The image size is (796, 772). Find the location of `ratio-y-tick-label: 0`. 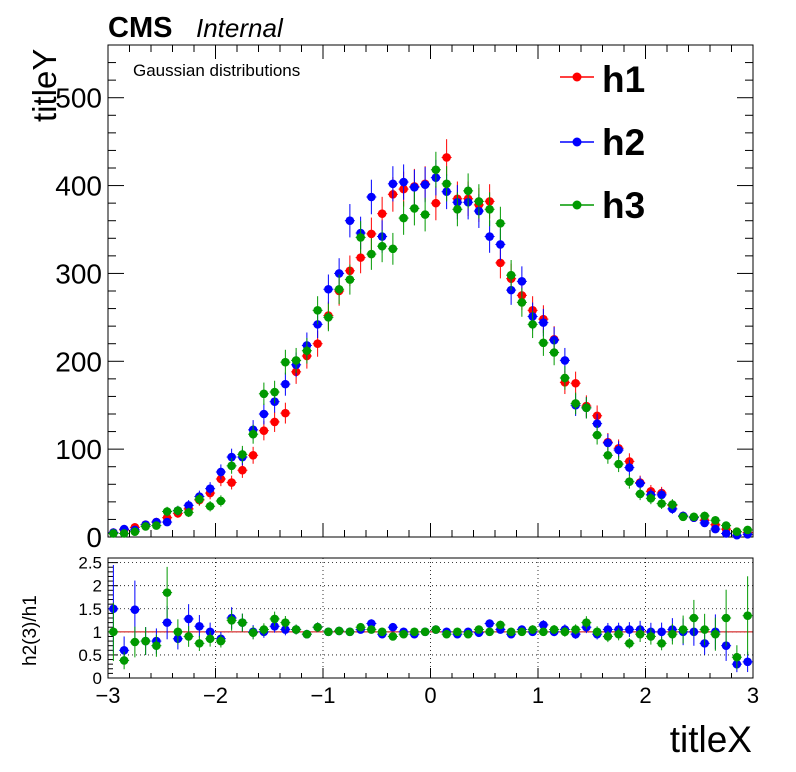

ratio-y-tick-label: 0 is located at coordinates (97, 678).